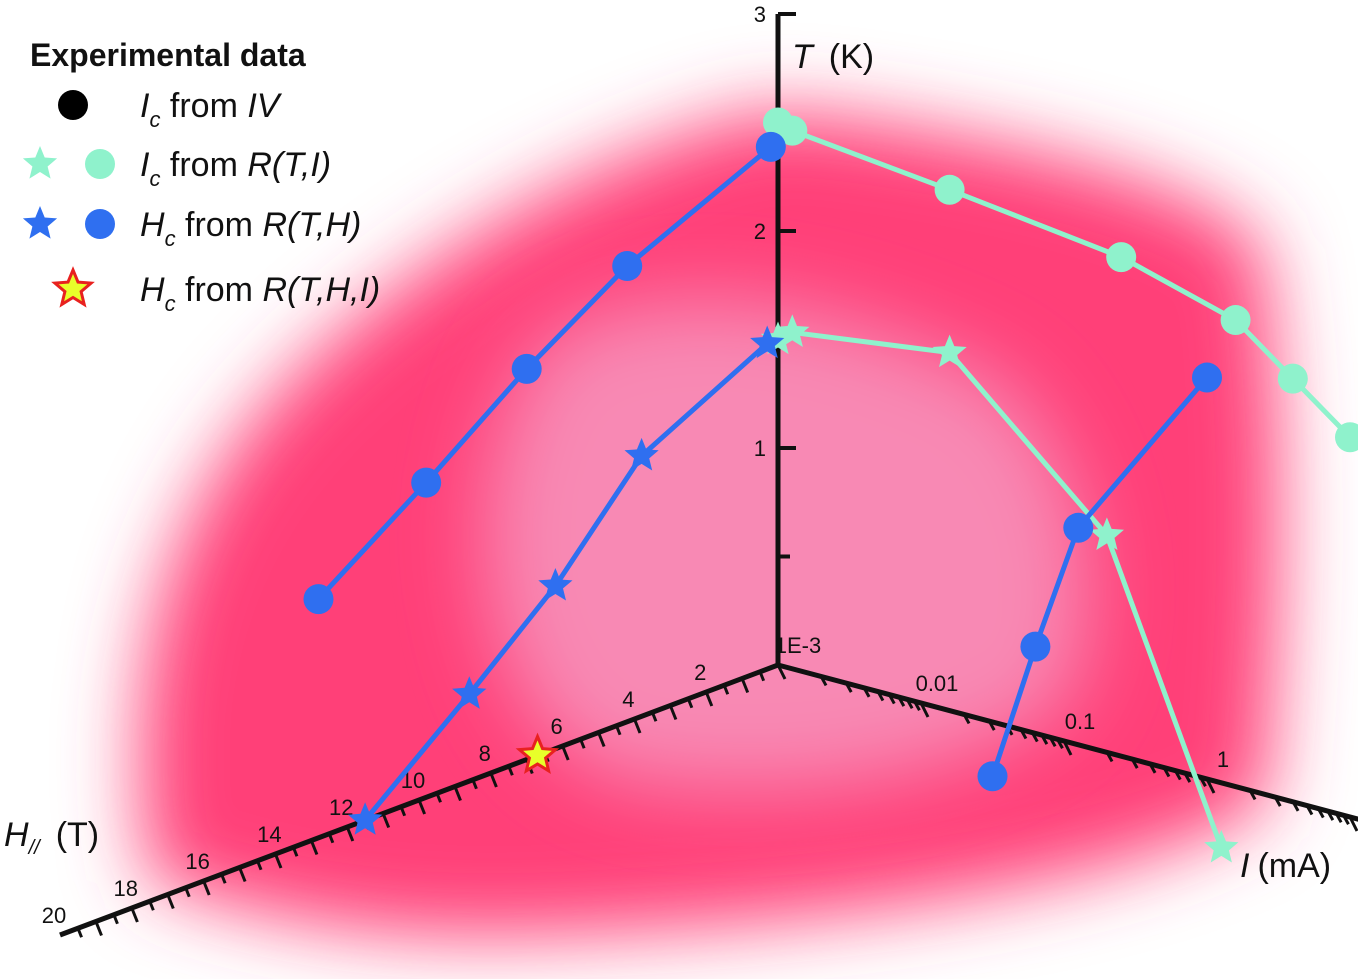 This screenshot has height=979, width=1358. Describe the element at coordinates (260, 293) in the screenshot. I see `legend-label: Hc from R(T,H,I)` at that location.